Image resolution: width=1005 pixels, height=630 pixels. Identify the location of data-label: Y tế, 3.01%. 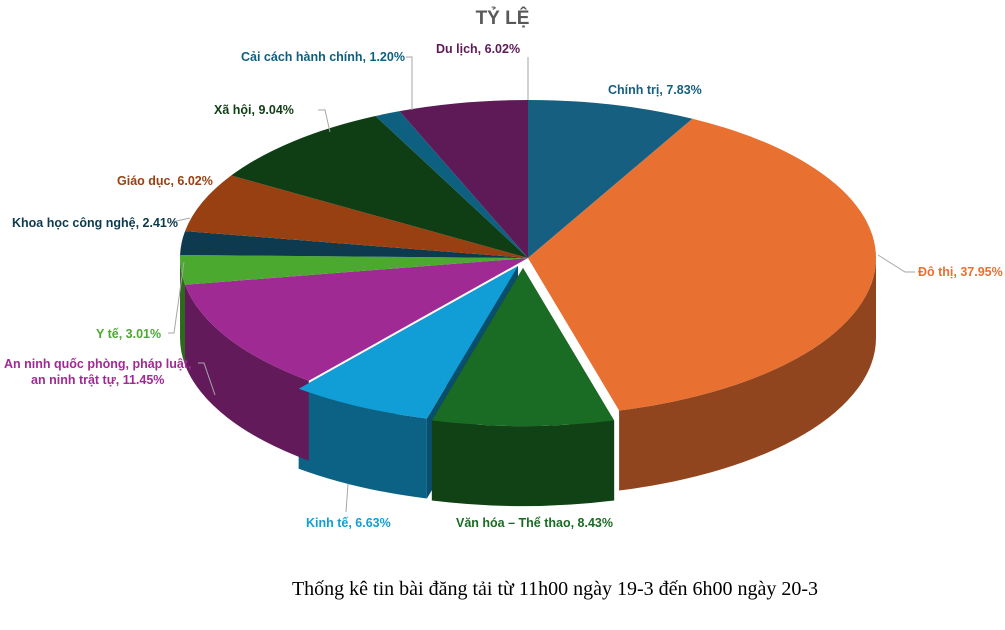
(129, 334).